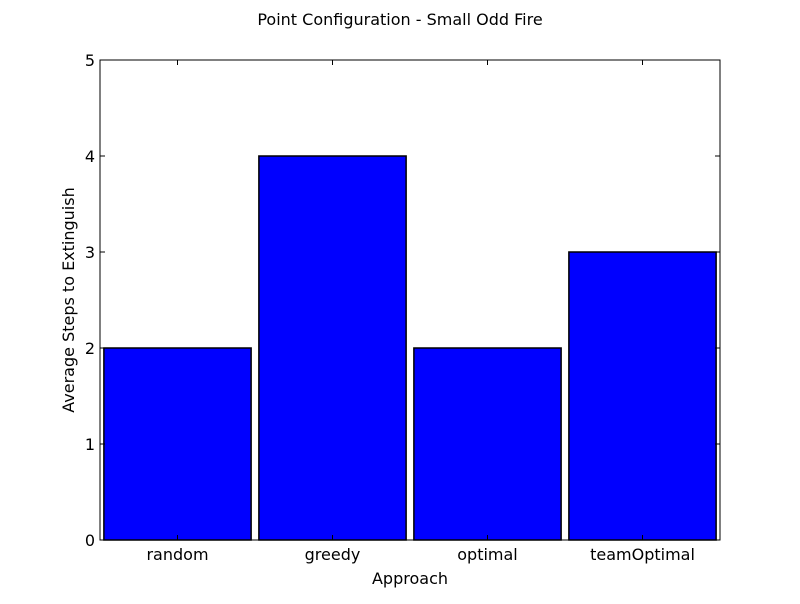 The width and height of the screenshot is (800, 604). What do you see at coordinates (487, 554) in the screenshot?
I see `x-tick-label: optimal` at bounding box center [487, 554].